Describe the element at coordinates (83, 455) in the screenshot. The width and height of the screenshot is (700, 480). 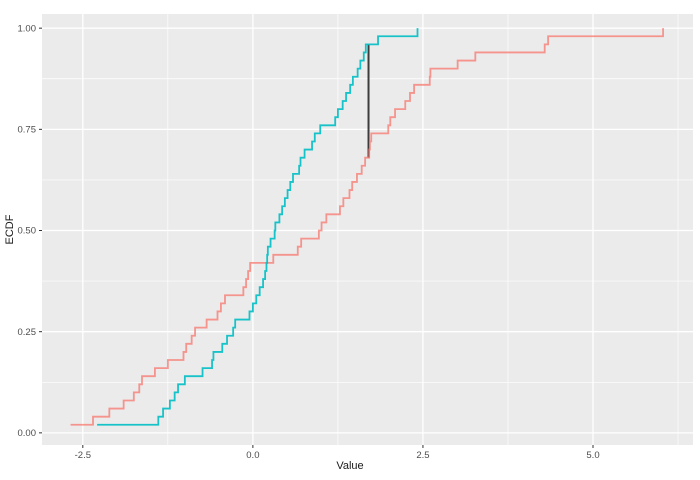
I see `x-tick-label: -2.5` at that location.